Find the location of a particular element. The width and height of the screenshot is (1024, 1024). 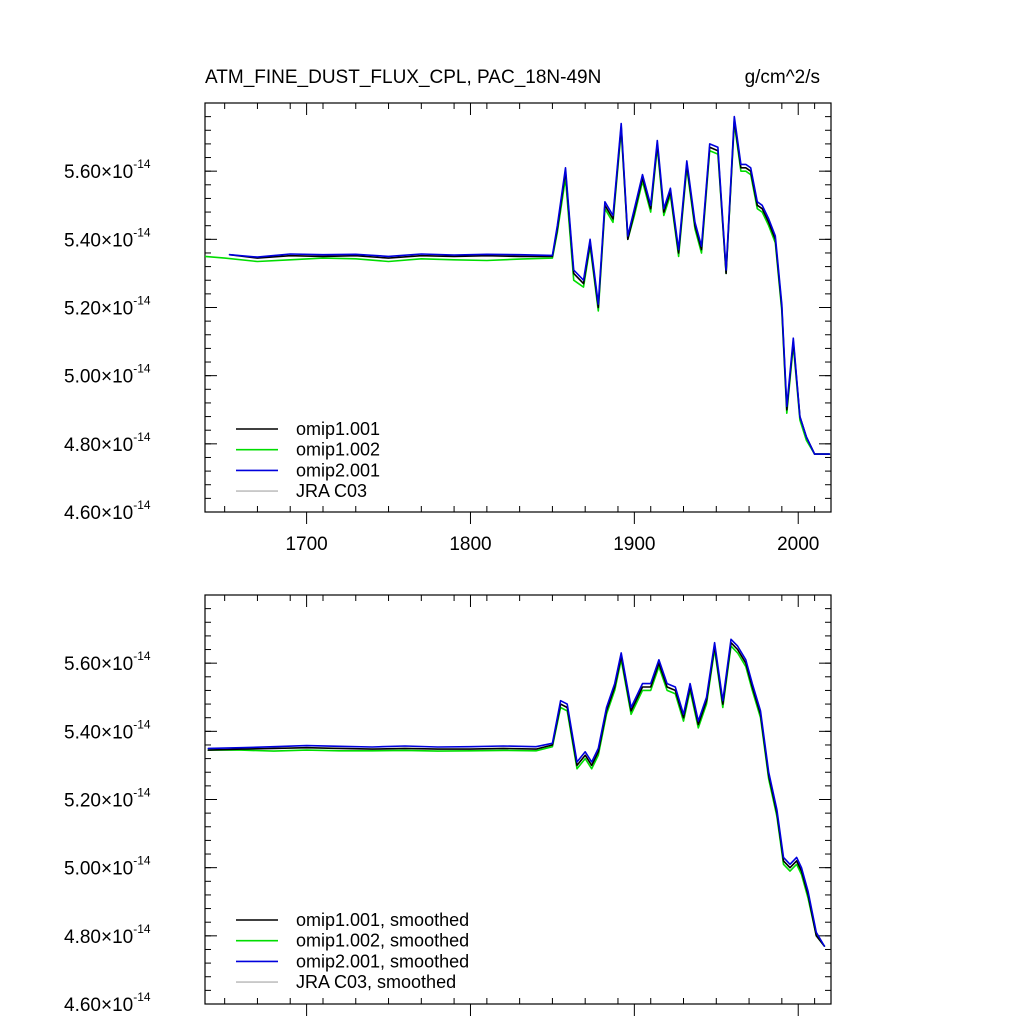

legend-item-label: omip2.001 is located at coordinates (338, 470).